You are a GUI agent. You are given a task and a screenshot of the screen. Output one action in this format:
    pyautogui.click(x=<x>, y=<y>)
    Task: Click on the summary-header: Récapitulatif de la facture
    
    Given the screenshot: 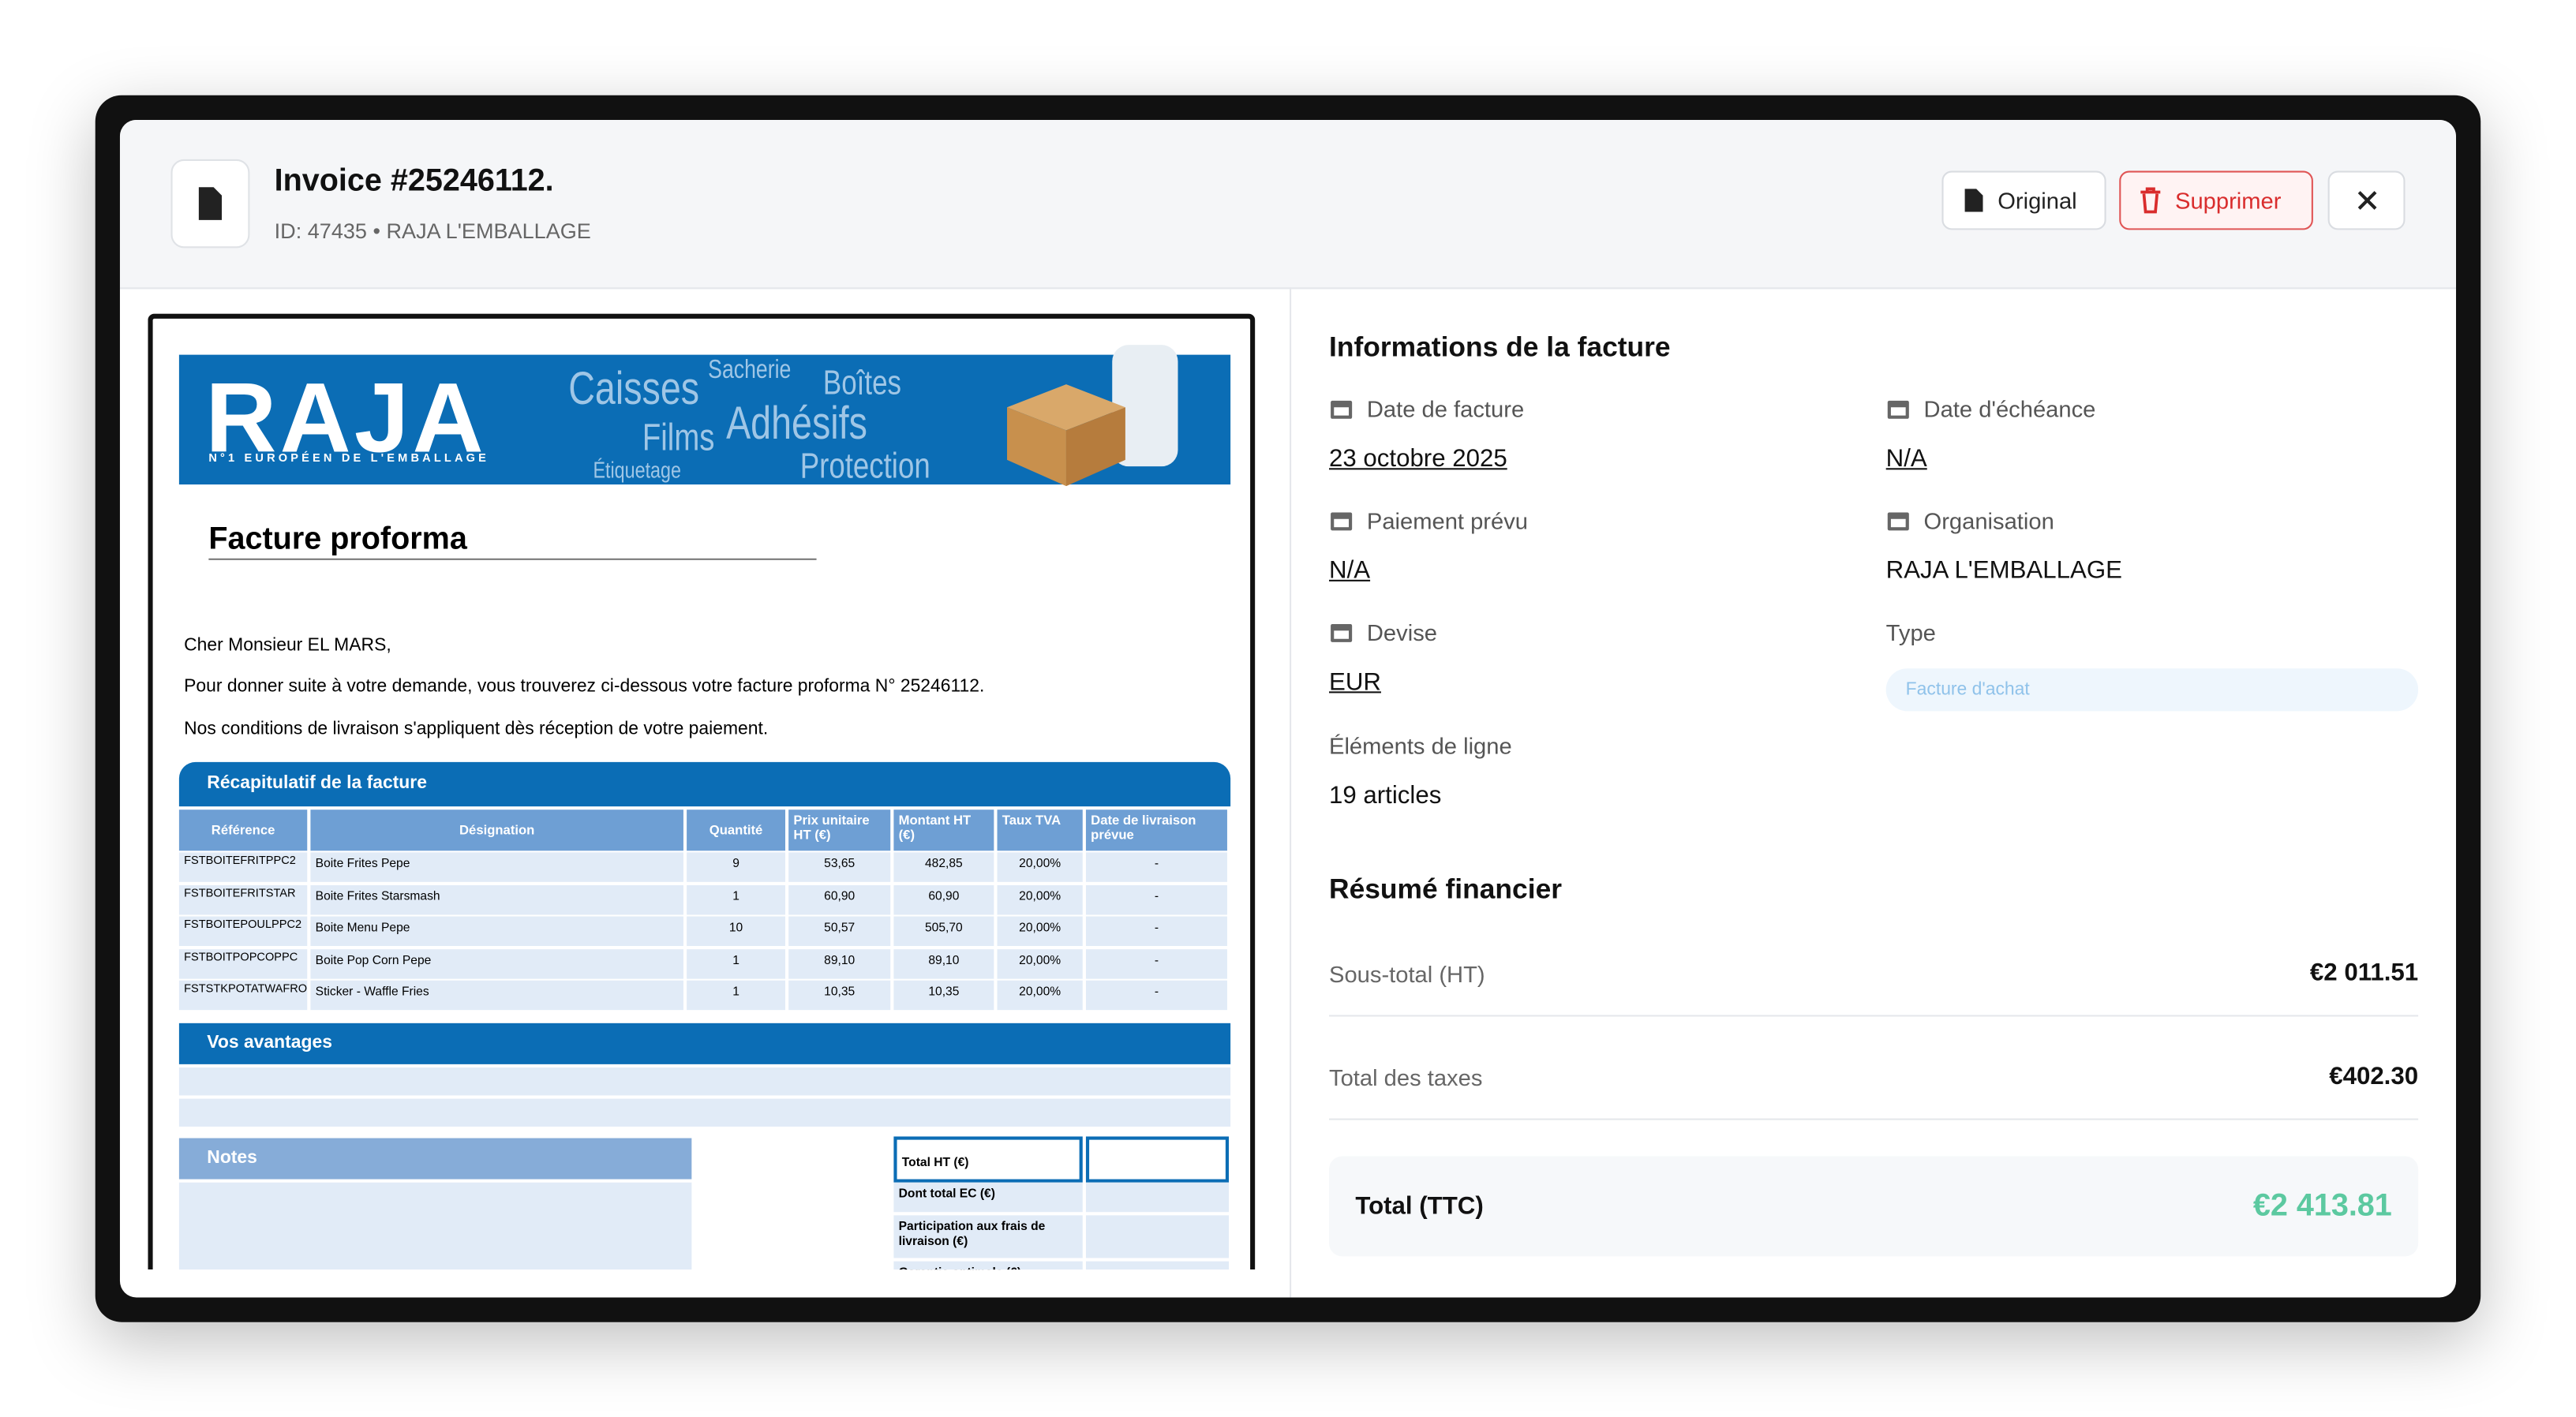 What is the action you would take?
    pyautogui.click(x=704, y=784)
    